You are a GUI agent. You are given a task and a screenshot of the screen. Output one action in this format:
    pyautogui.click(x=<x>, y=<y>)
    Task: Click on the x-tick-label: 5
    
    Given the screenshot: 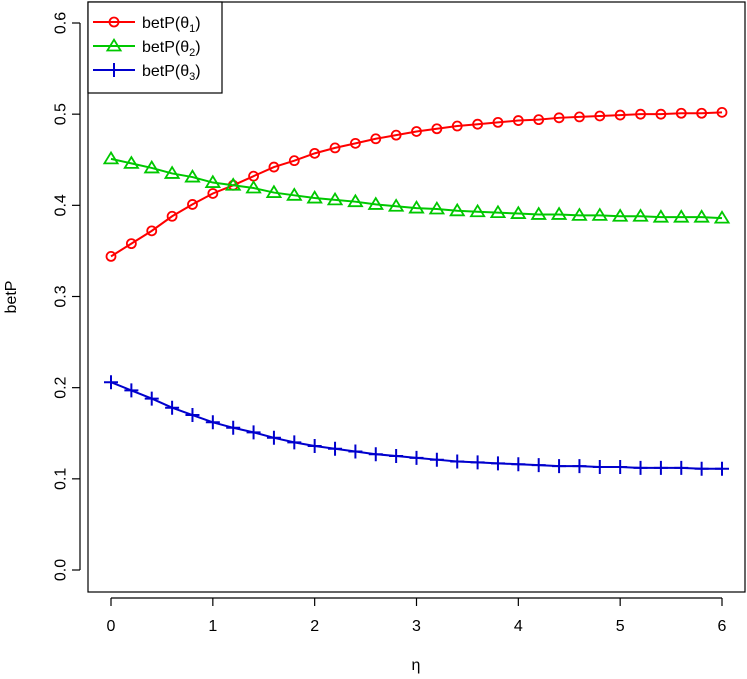 What is the action you would take?
    pyautogui.click(x=620, y=626)
    